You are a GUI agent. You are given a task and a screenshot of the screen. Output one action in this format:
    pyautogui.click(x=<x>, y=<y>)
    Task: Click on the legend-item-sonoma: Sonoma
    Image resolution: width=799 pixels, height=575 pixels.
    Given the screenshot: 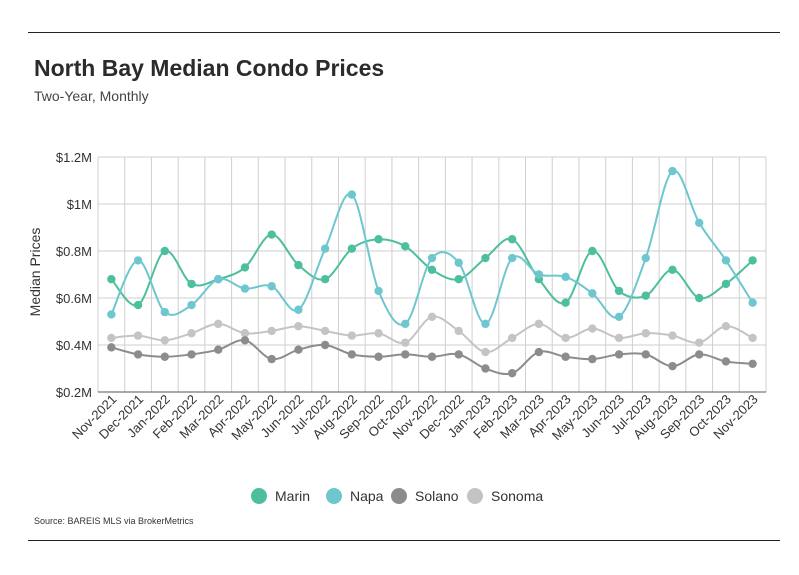 What is the action you would take?
    pyautogui.click(x=505, y=496)
    